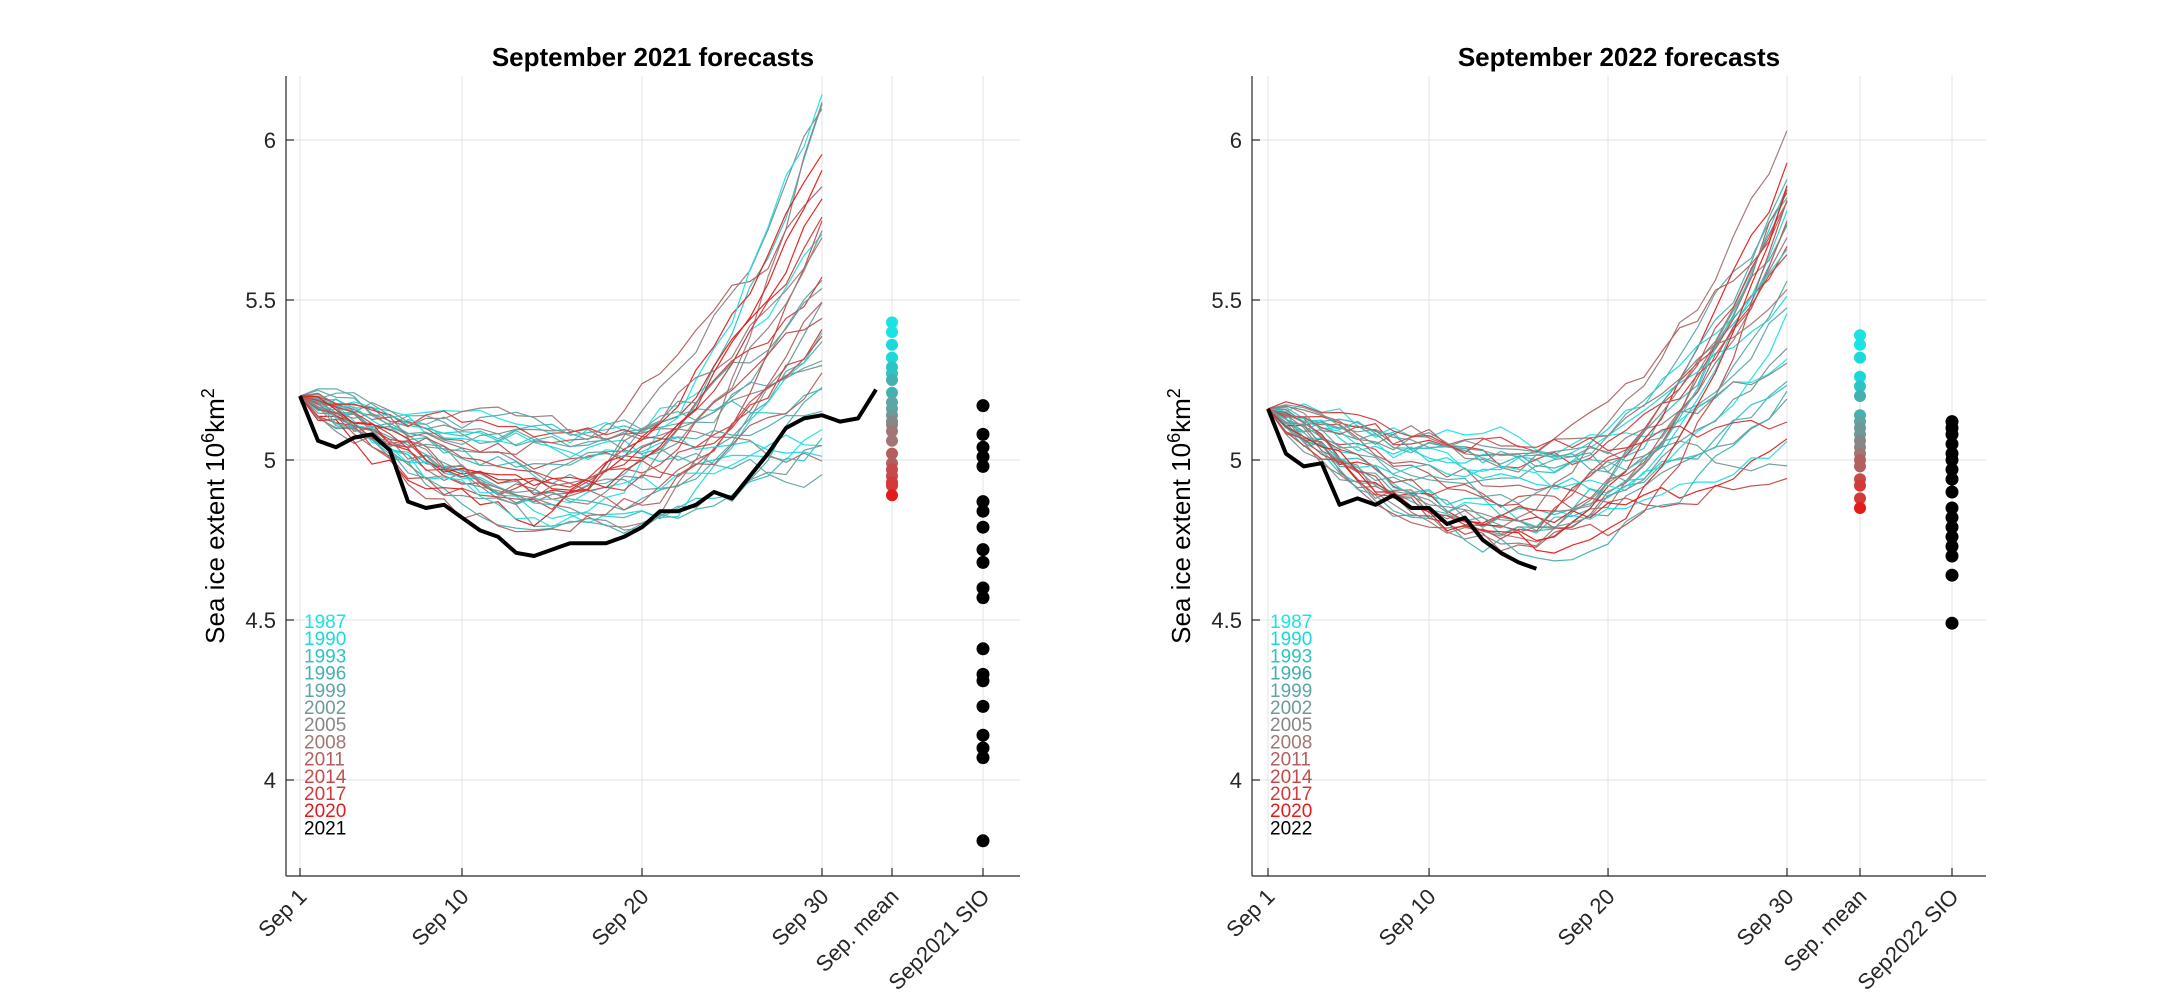  I want to click on legend-entry: 1987, so click(325, 622).